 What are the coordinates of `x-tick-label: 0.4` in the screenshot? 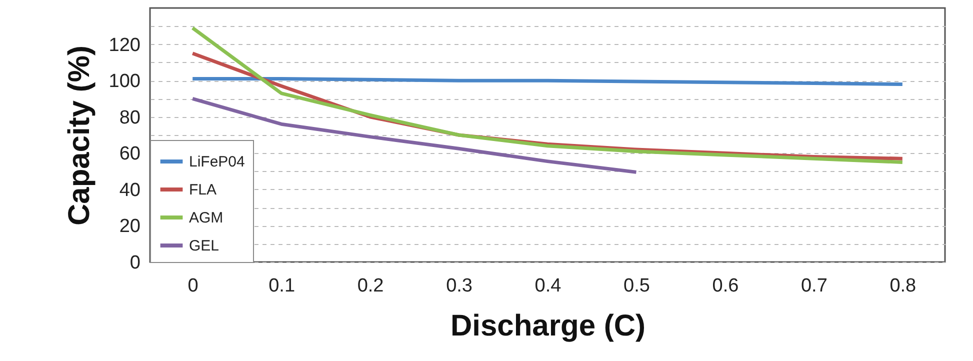 It's located at (548, 286).